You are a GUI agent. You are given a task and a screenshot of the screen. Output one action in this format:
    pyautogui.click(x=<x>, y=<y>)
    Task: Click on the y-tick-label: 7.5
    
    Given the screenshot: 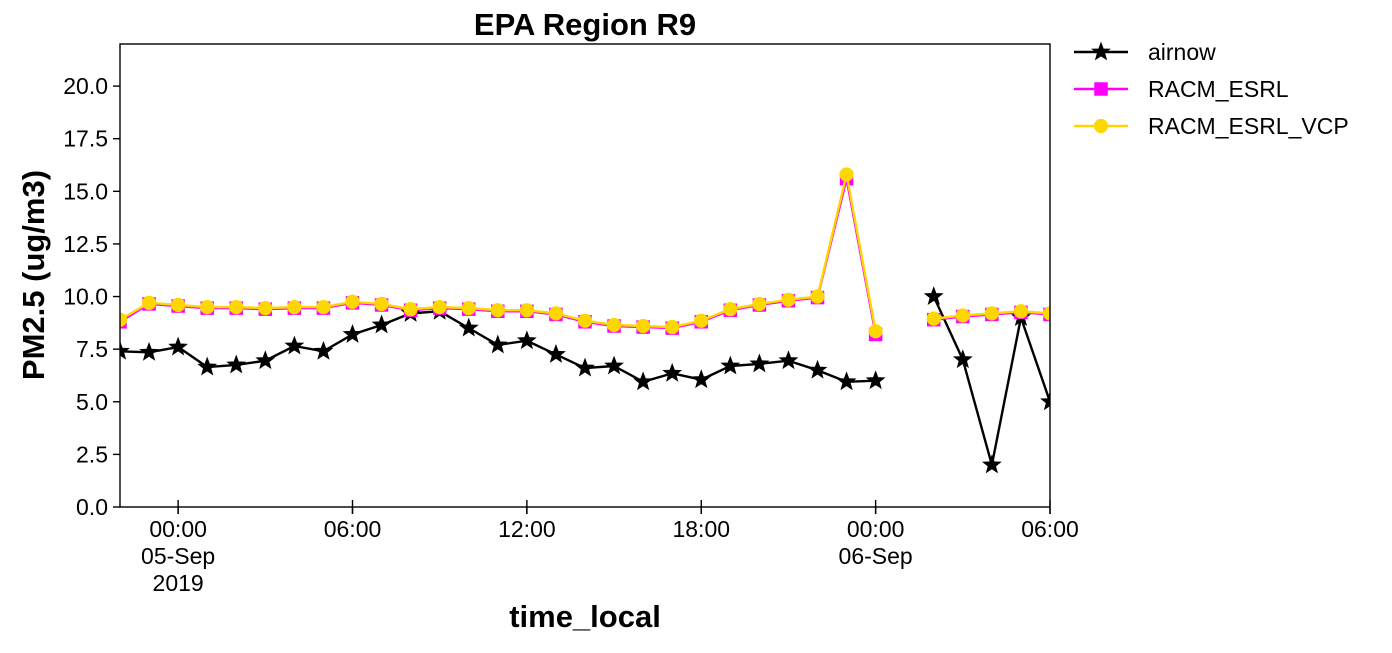 What is the action you would take?
    pyautogui.click(x=92, y=349)
    